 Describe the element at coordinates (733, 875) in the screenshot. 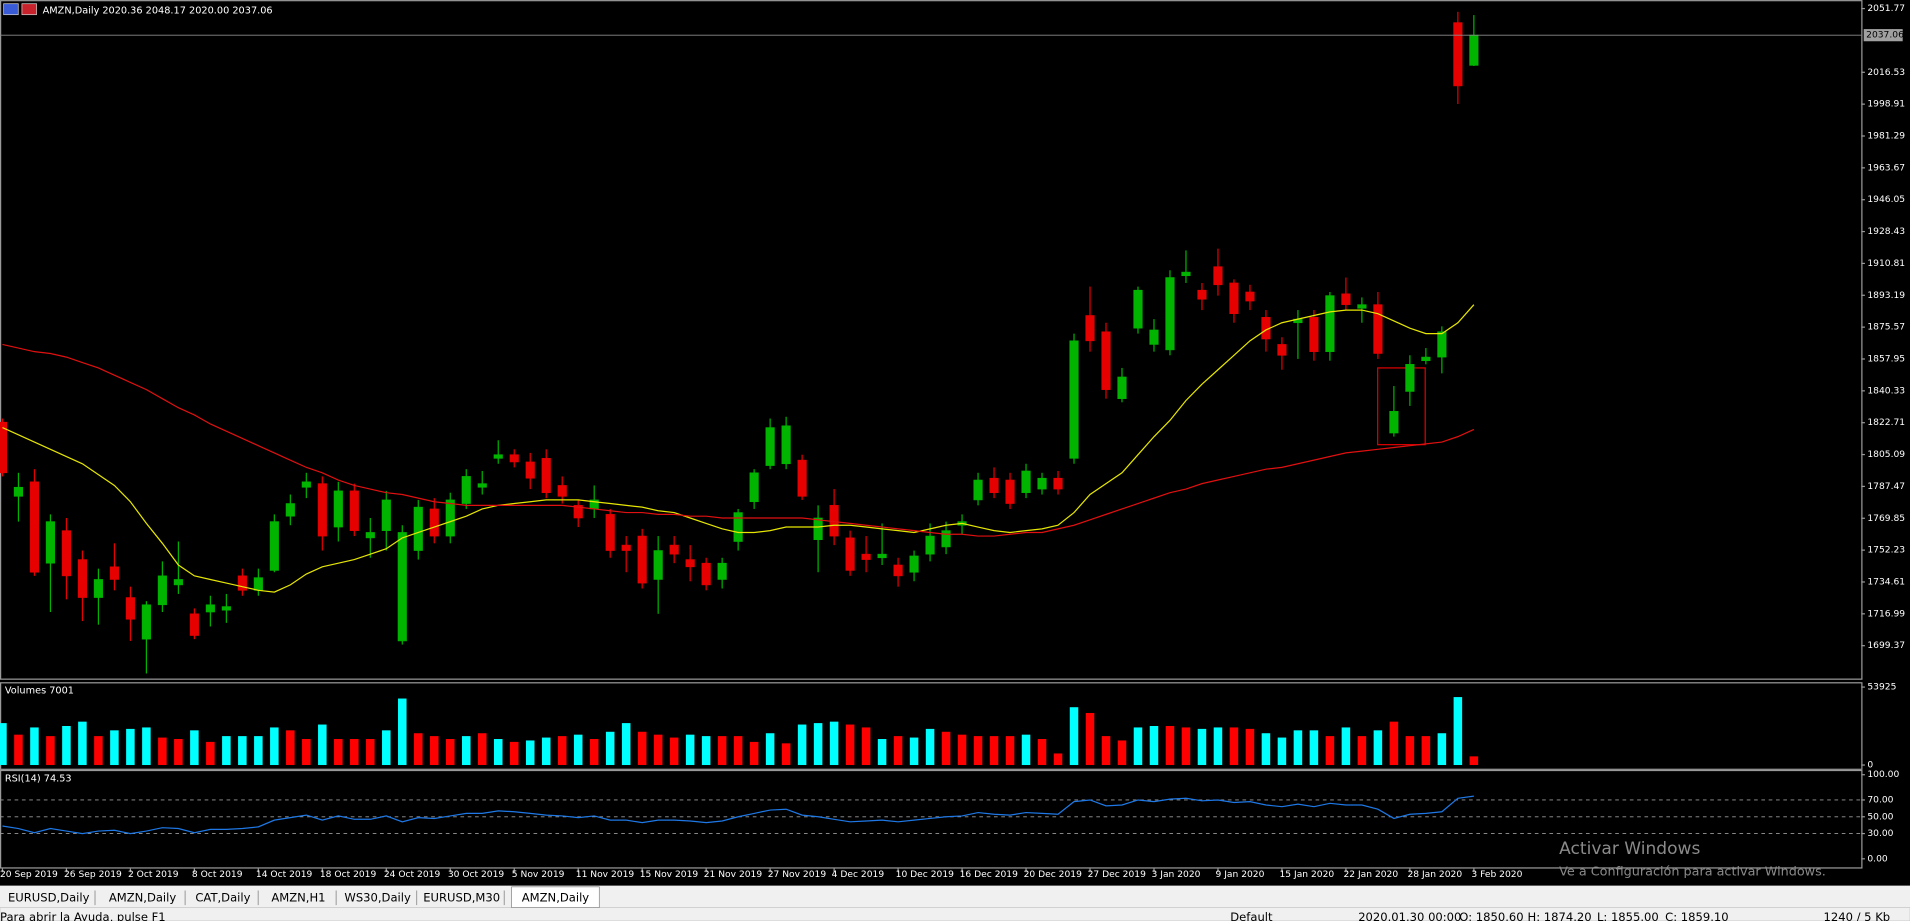

I see `x-tick-label: 21 Nov 2019` at that location.